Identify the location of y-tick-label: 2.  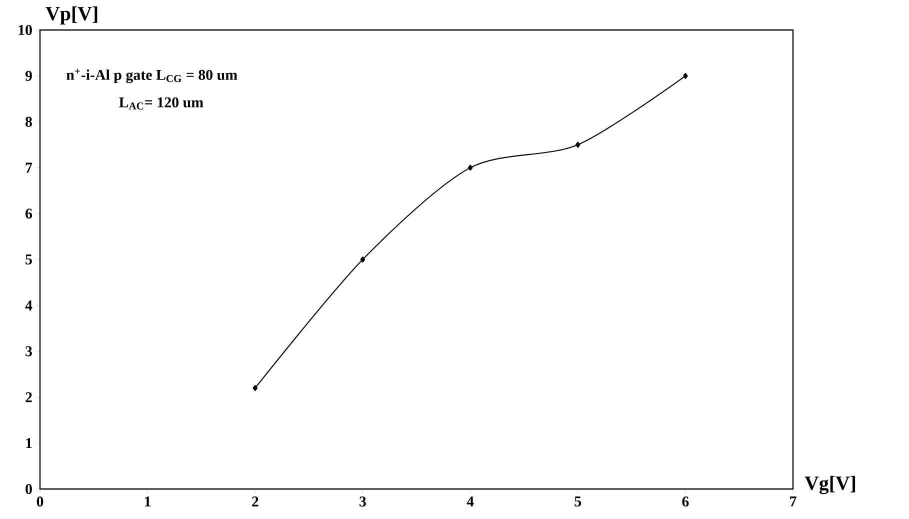
(29, 397).